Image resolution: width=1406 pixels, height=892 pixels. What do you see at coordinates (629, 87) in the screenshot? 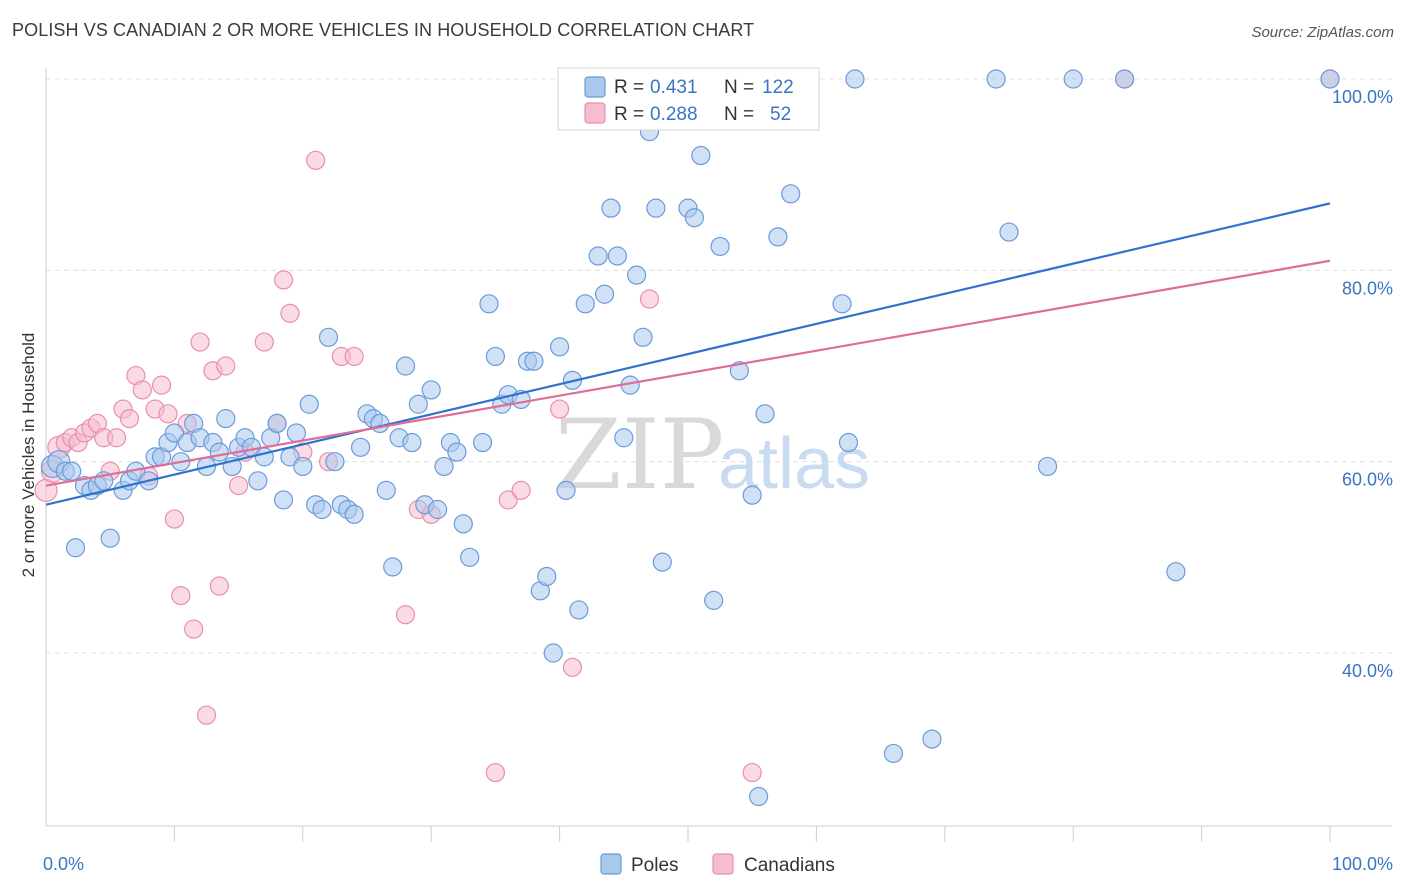
I see `legend-r-label-poles: R =` at bounding box center [629, 87].